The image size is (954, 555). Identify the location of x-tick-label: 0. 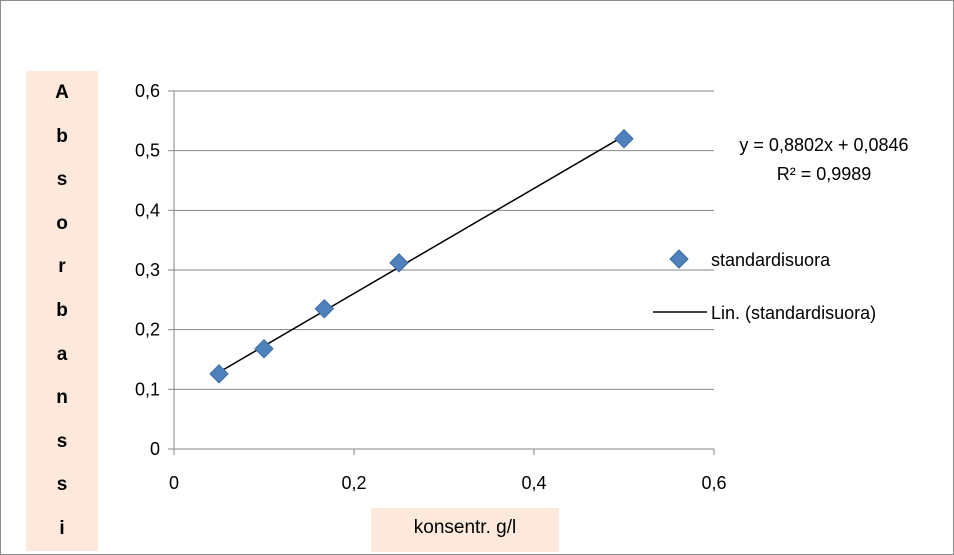
(174, 483).